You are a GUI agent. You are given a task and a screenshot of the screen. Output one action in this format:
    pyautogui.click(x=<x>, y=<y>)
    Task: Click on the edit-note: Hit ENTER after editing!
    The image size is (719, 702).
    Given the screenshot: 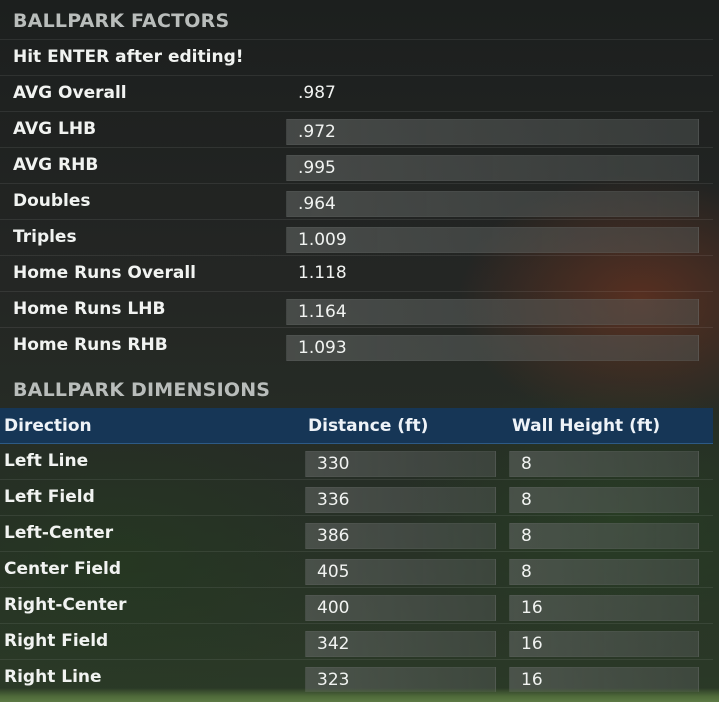 What is the action you would take?
    pyautogui.click(x=128, y=57)
    